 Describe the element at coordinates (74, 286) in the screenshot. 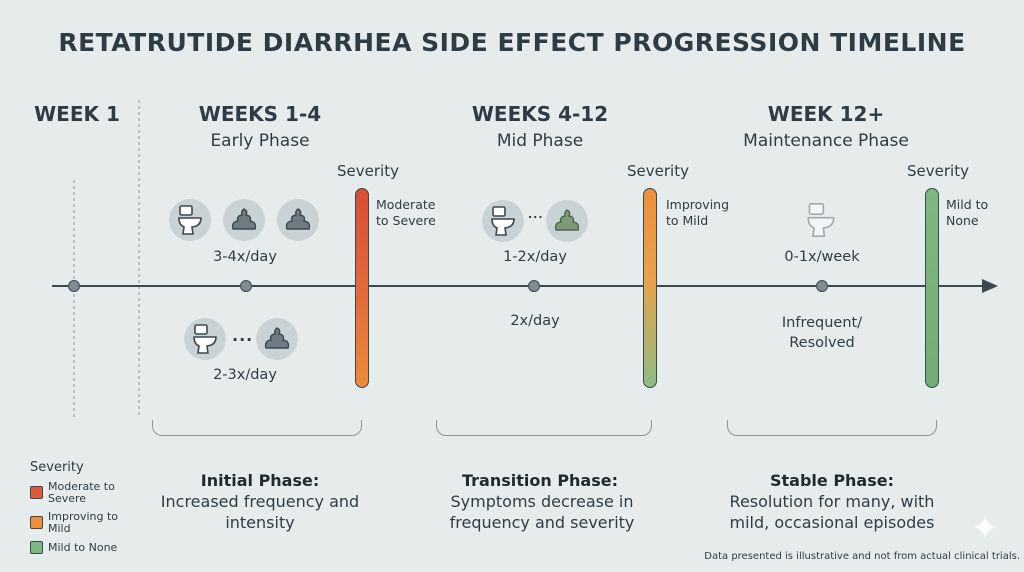

I see `timeline-point-week1` at that location.